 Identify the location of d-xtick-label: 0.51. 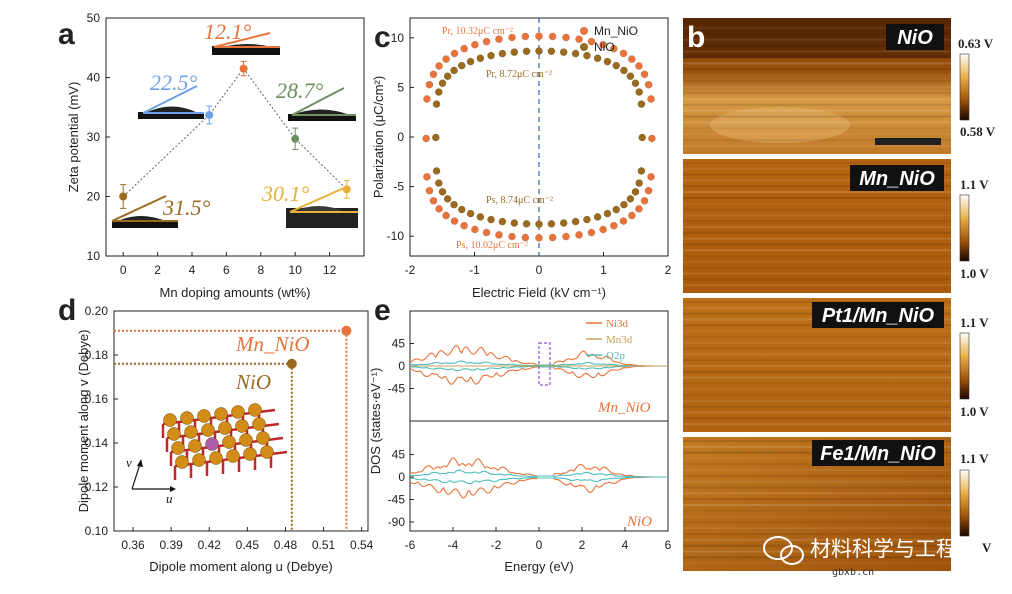
(324, 545).